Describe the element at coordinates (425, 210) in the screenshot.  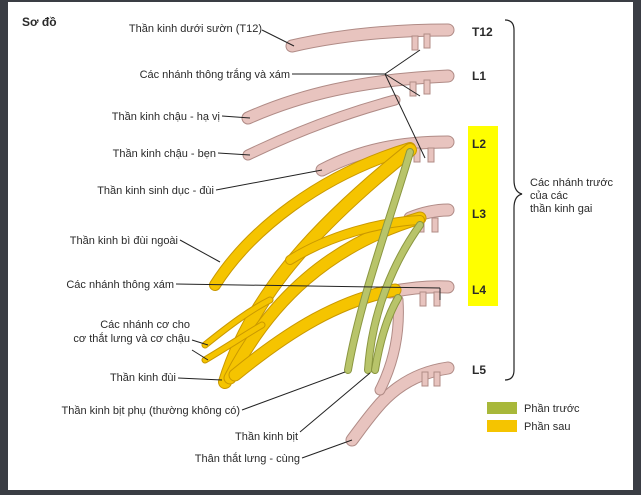
I see `rami-knobs` at that location.